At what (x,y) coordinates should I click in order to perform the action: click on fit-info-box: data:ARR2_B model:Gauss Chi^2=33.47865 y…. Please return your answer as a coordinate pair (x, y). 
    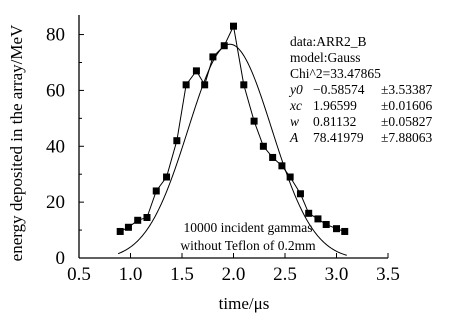
    Looking at the image, I should click on (360, 89).